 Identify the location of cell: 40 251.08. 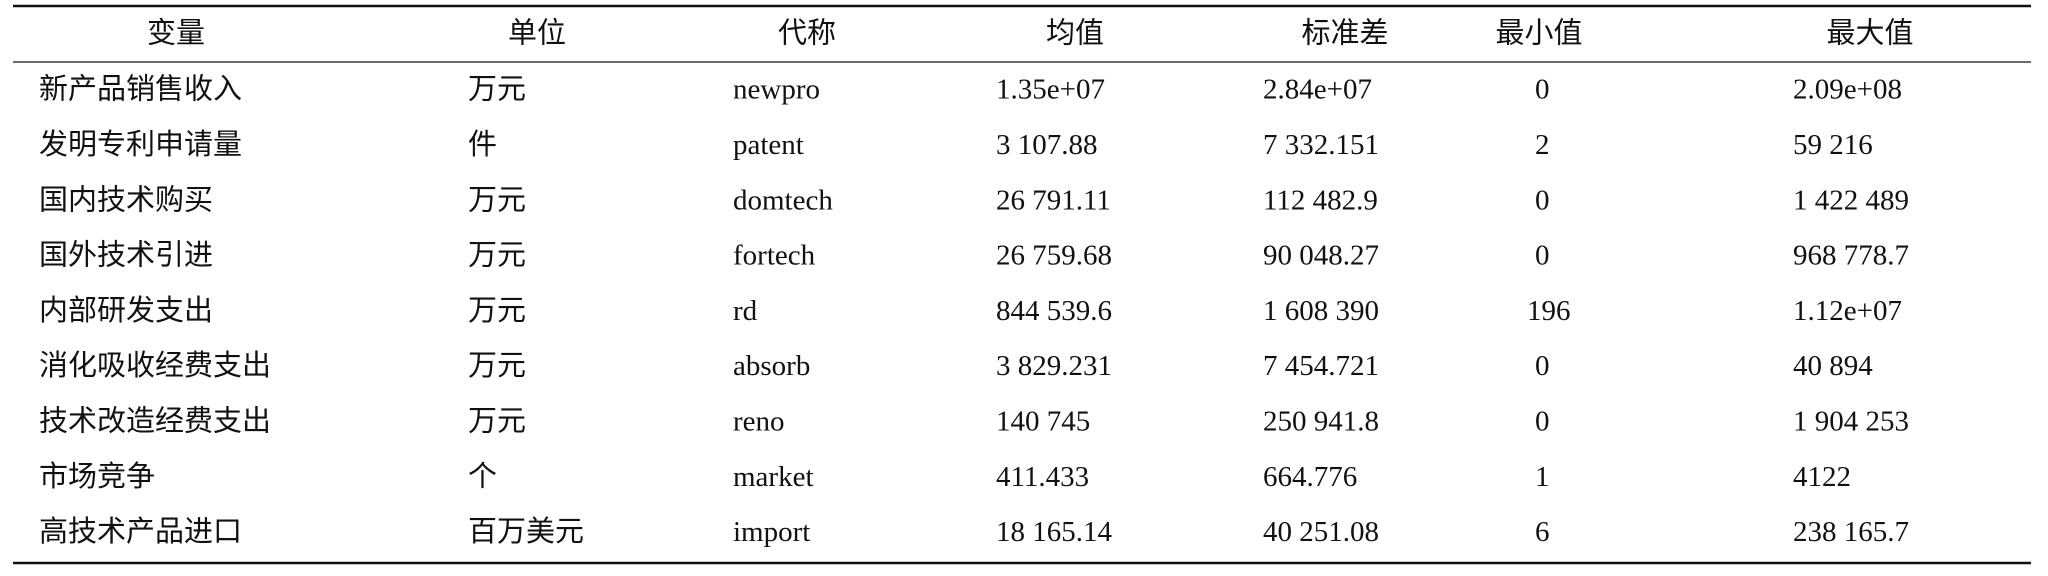
(1321, 532).